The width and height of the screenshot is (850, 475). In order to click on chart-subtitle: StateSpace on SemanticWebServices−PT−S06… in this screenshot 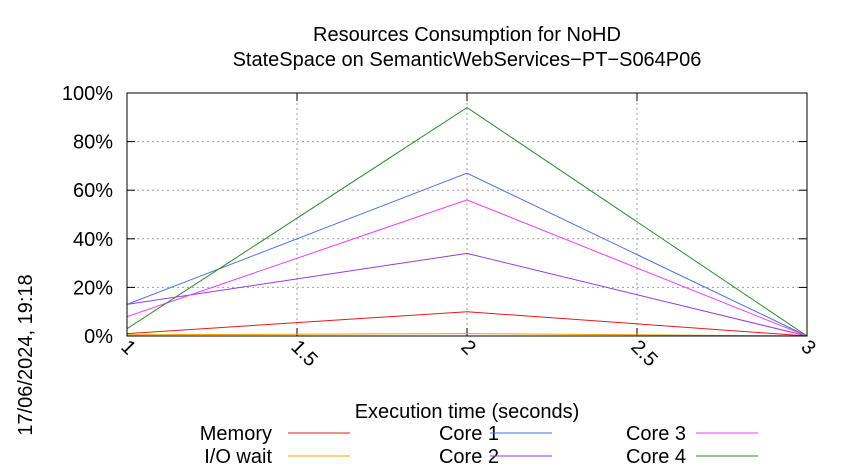, I will do `click(467, 60)`.